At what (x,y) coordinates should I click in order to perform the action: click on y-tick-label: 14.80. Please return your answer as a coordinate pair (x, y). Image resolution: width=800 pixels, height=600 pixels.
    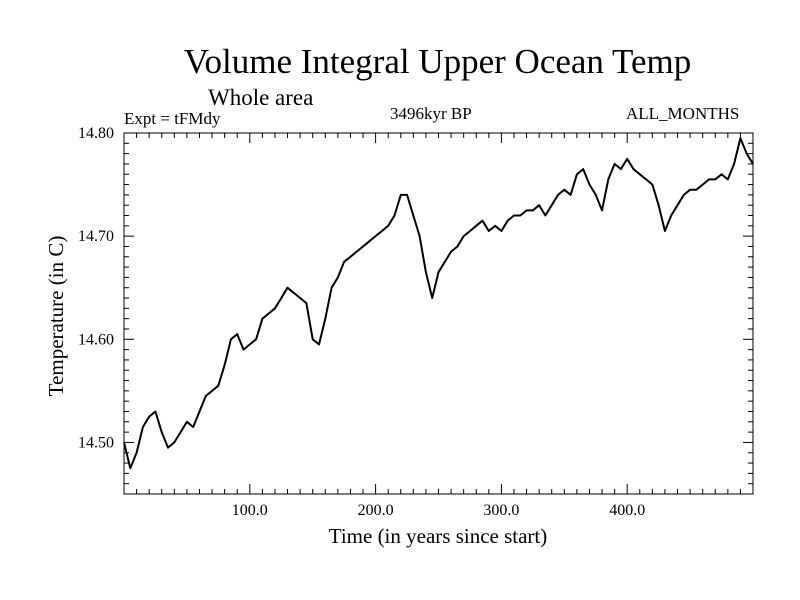
    Looking at the image, I should click on (96, 133).